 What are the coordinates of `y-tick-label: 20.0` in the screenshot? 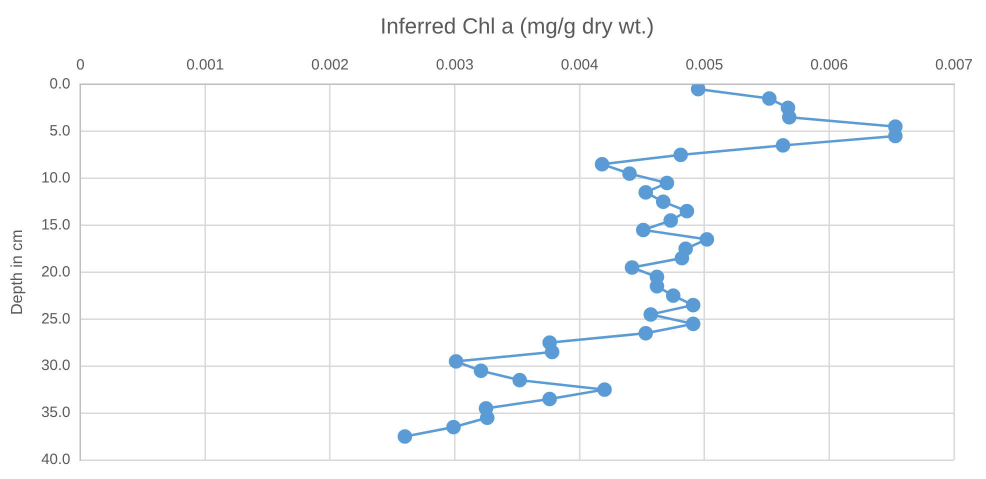 It's located at (55, 271).